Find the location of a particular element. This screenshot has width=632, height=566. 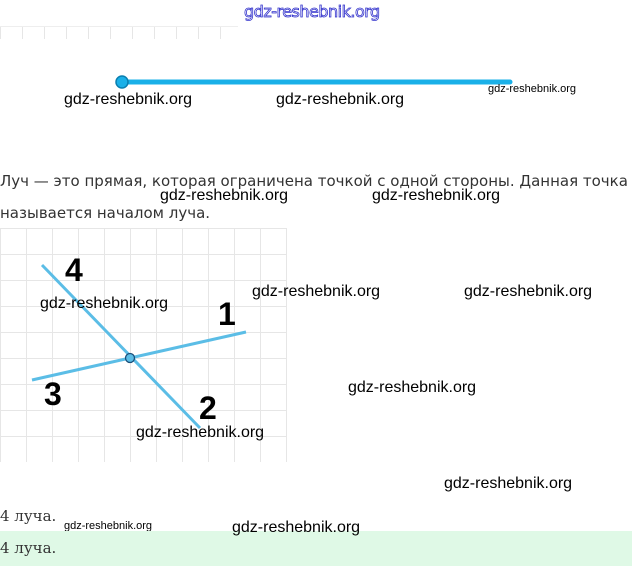

grid-fragment is located at coordinates (119, 32).